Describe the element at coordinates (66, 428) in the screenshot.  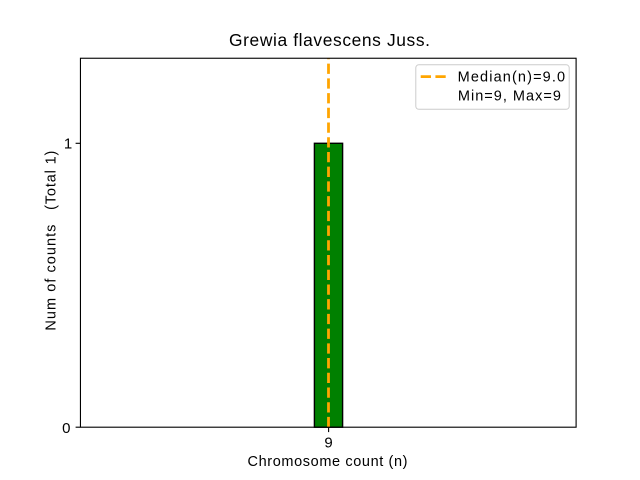
I see `svg-text: 0` at that location.